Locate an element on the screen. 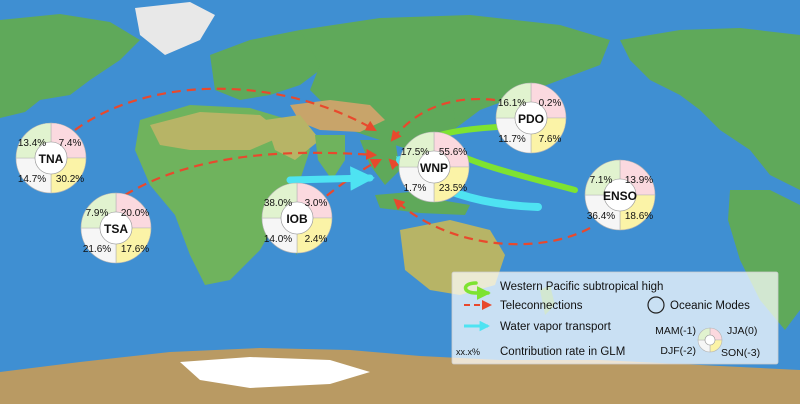  mode-value-wnp-jja: 55.6% is located at coordinates (453, 152).